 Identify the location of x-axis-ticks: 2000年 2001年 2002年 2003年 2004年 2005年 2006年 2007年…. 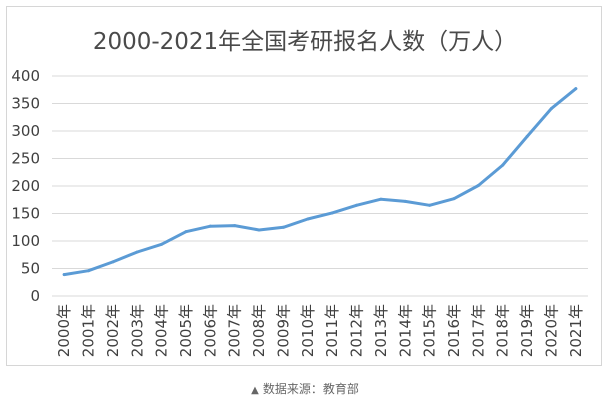
(320, 330).